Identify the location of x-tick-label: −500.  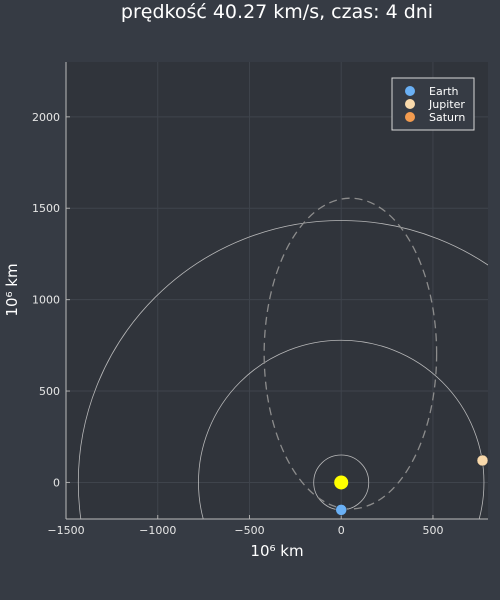
(249, 530).